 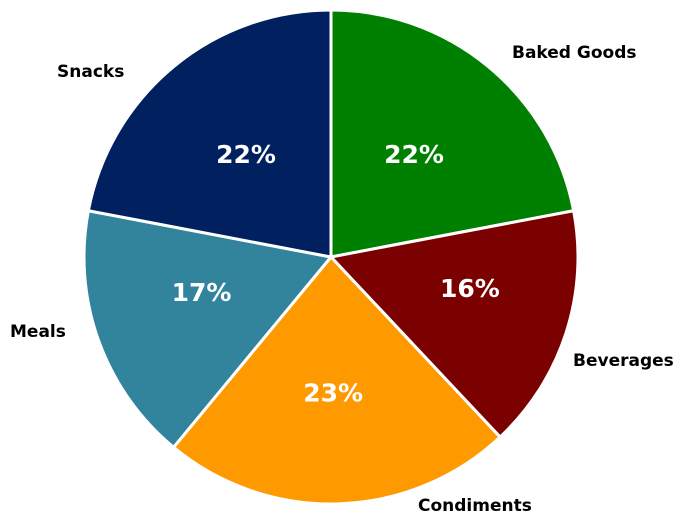 I want to click on category-label-condiments: Condiments, so click(x=475, y=506).